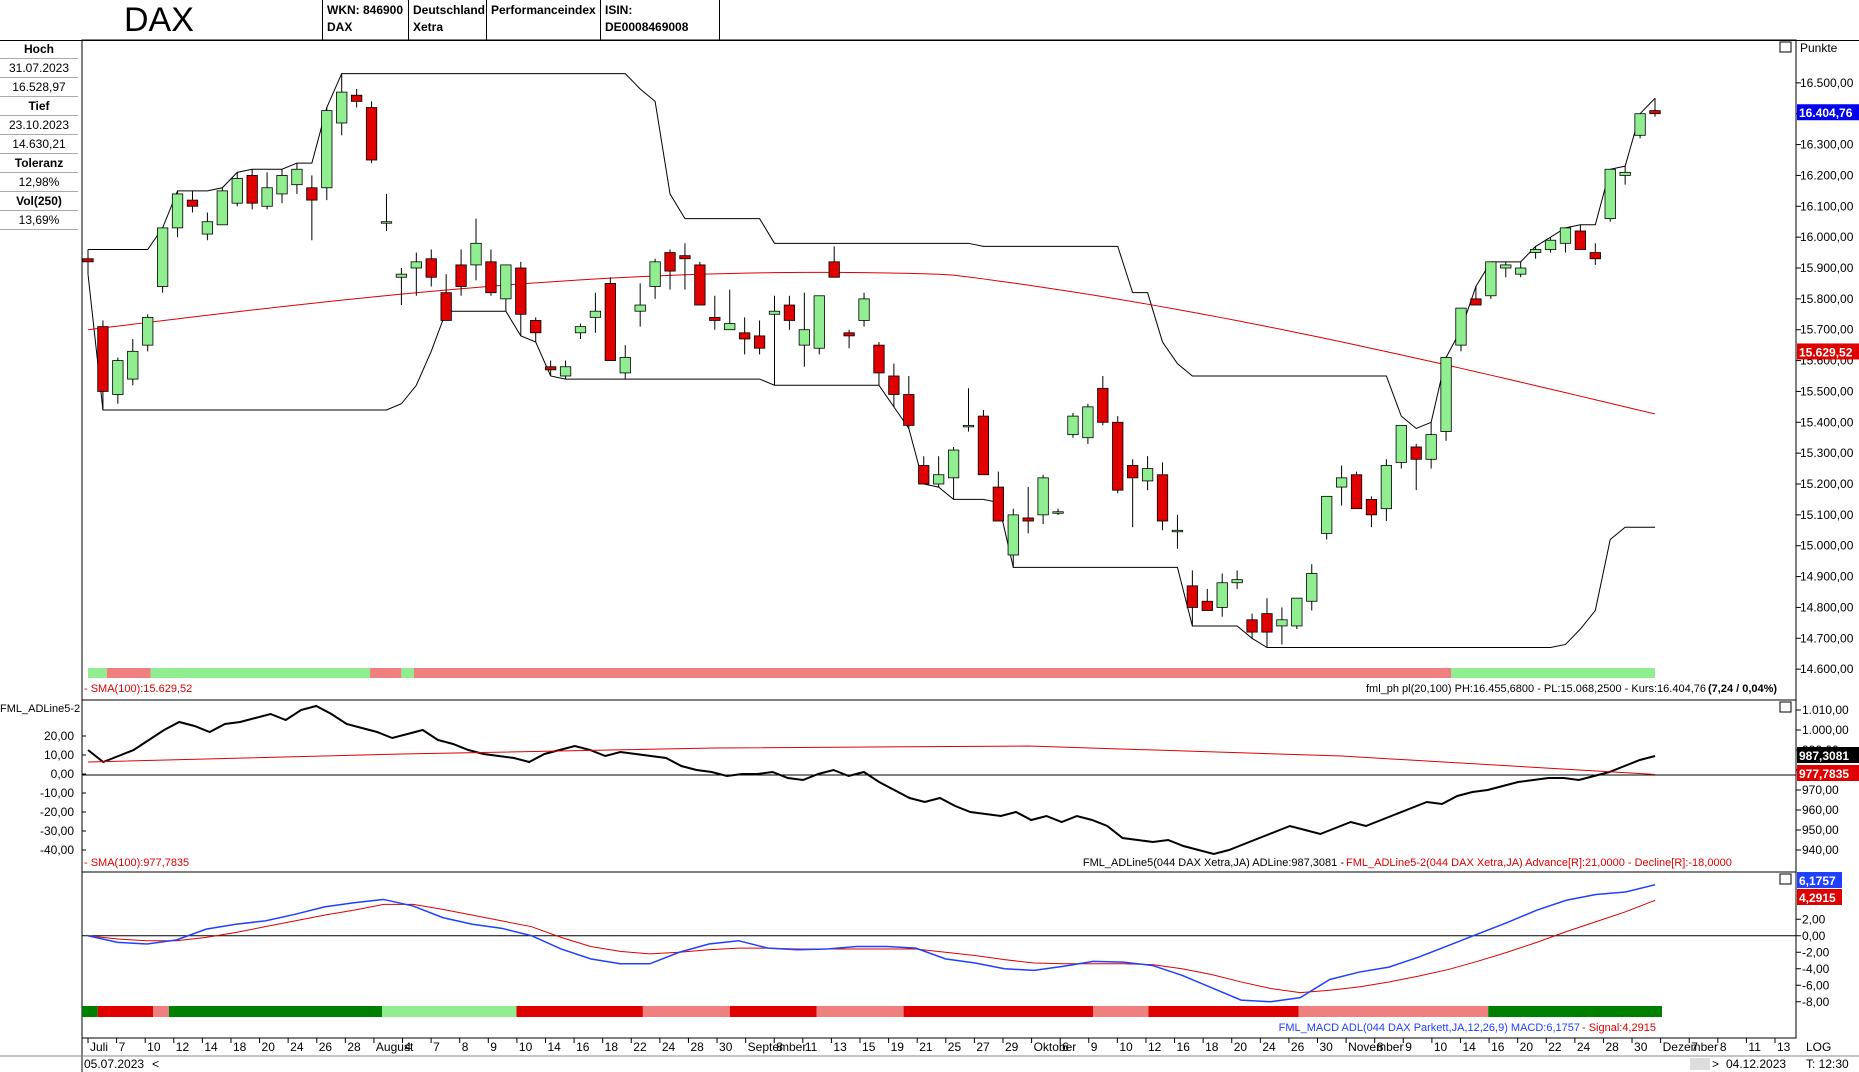  What do you see at coordinates (39, 106) in the screenshot?
I see `low-label: Tief` at bounding box center [39, 106].